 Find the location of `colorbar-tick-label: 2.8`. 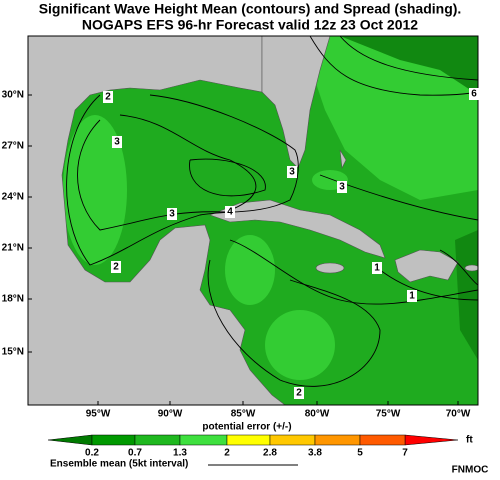

colorbar-tick-label: 2.8 is located at coordinates (270, 453).